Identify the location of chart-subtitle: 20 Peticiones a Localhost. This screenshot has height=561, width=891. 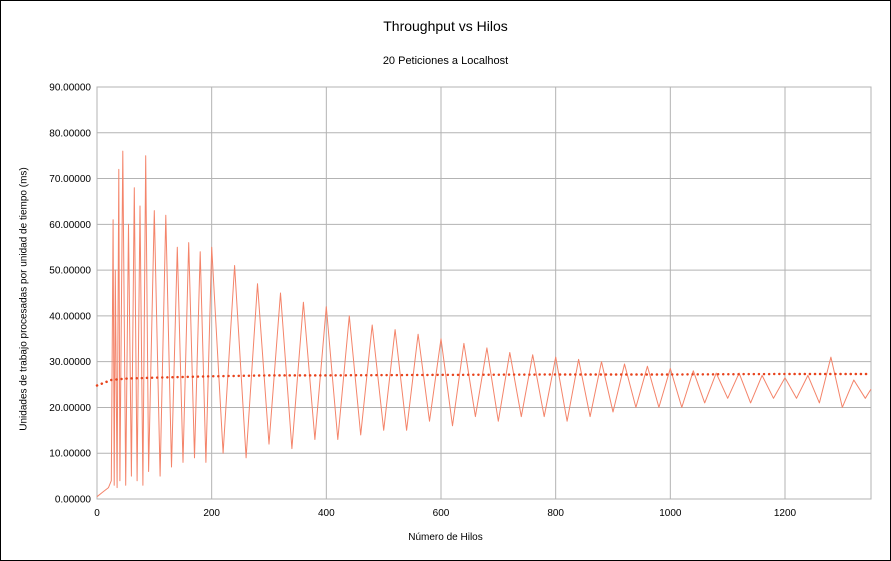
(445, 61).